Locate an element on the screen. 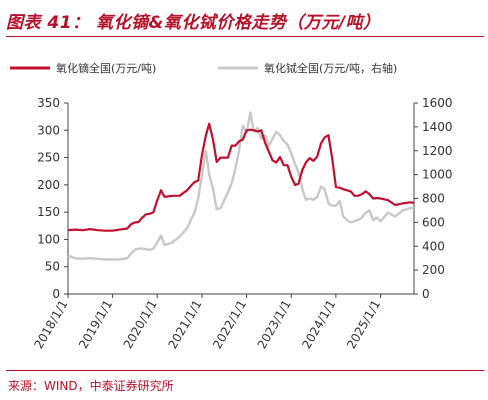  chart-legend: 氧化镝全国(万元/吨) 氧化铽全国(万元/吨，右轴) is located at coordinates (203, 68).